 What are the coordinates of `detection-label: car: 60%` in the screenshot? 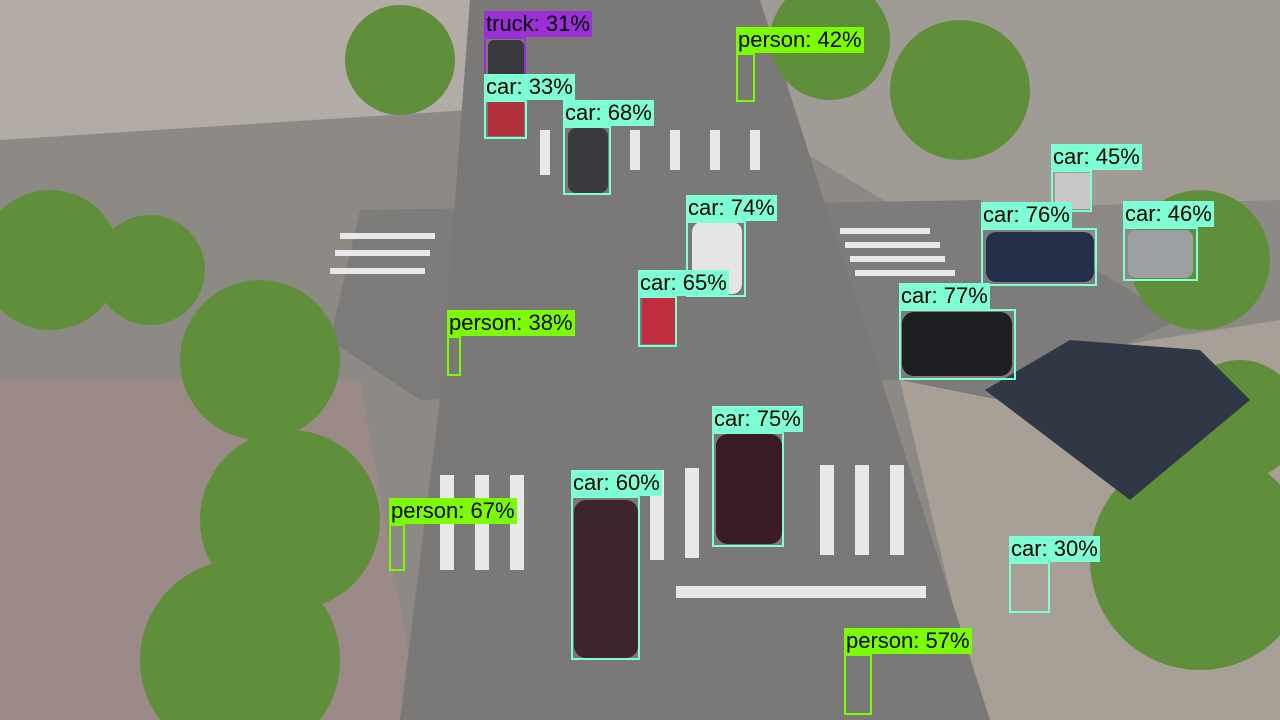 It's located at (616, 483).